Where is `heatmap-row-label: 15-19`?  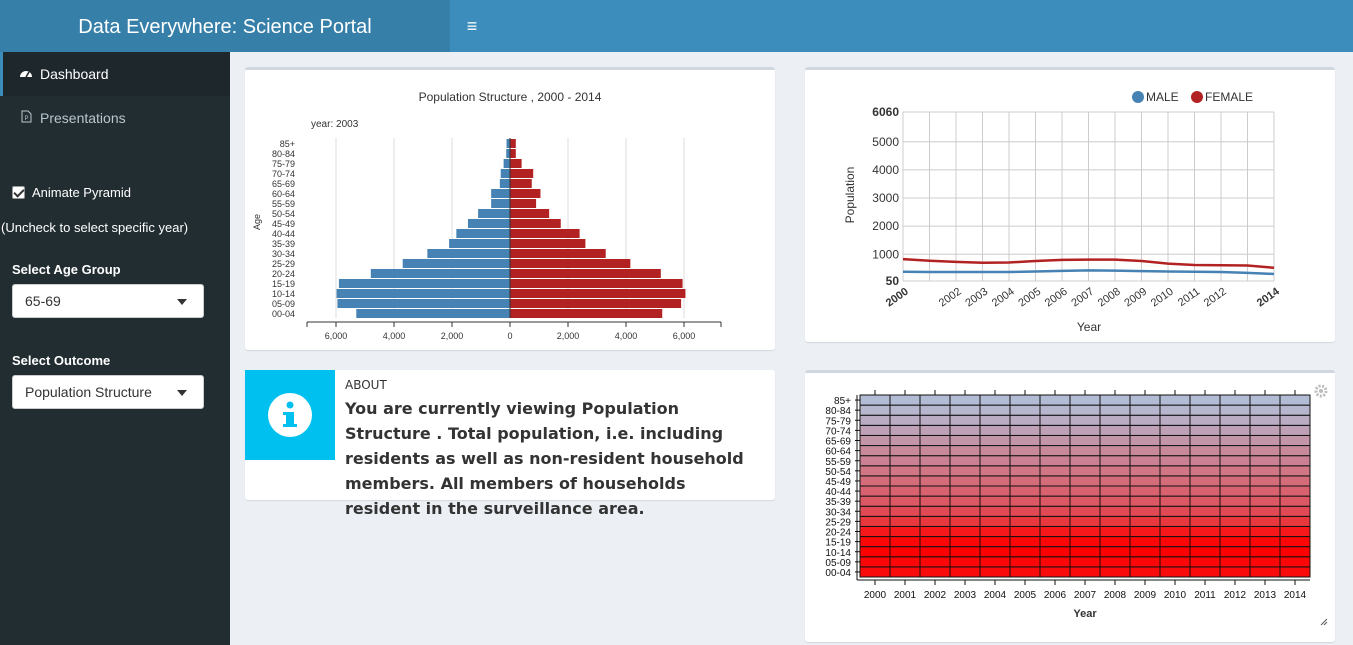 heatmap-row-label: 15-19 is located at coordinates (838, 543).